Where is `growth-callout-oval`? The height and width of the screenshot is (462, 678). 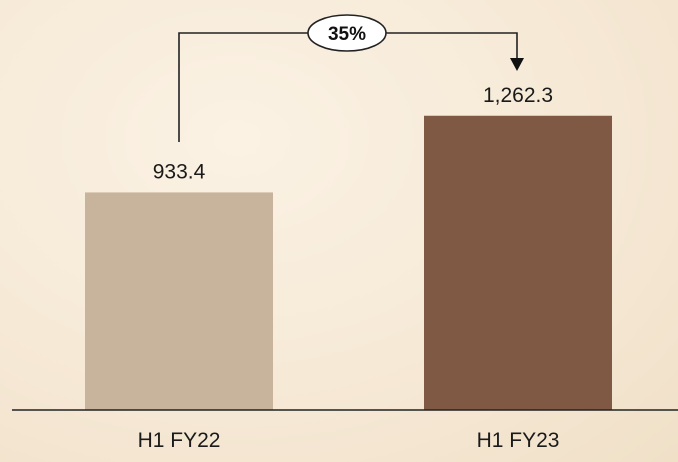
growth-callout-oval is located at coordinates (347, 33).